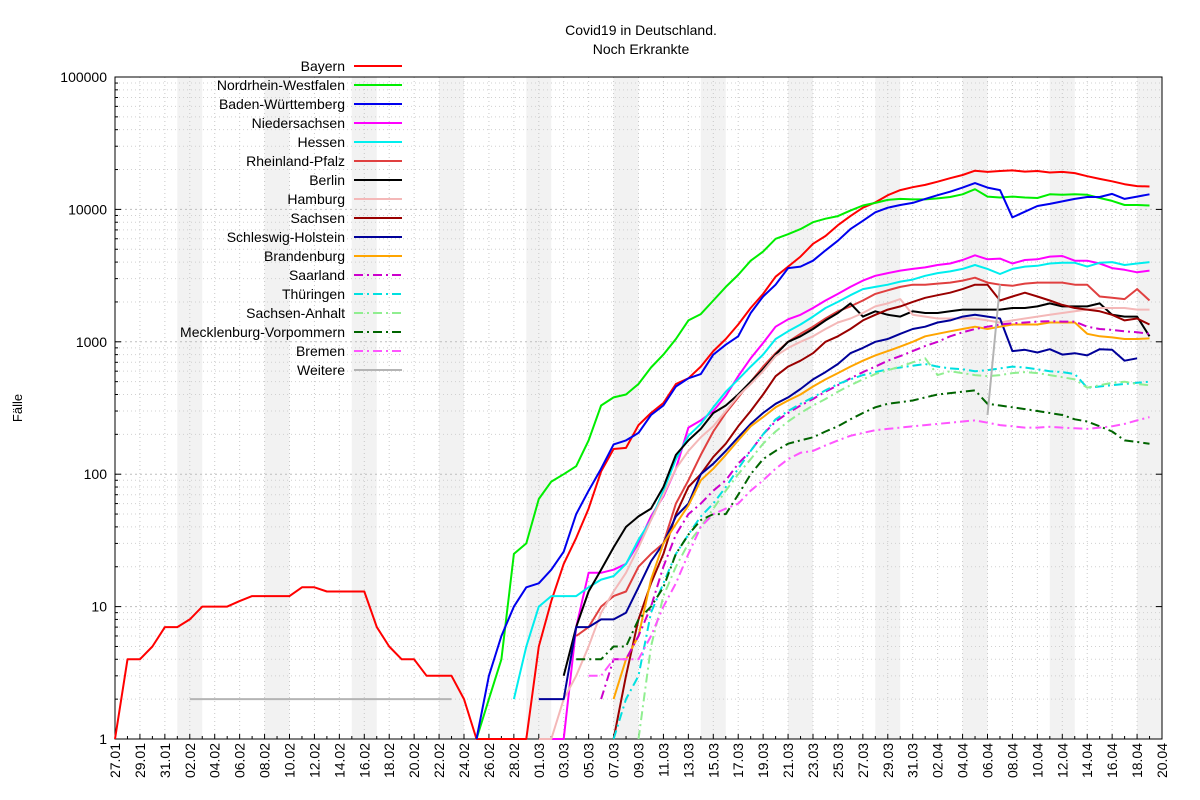 This screenshot has width=1200, height=800. I want to click on legend-label: Niedersachsen, so click(298, 123).